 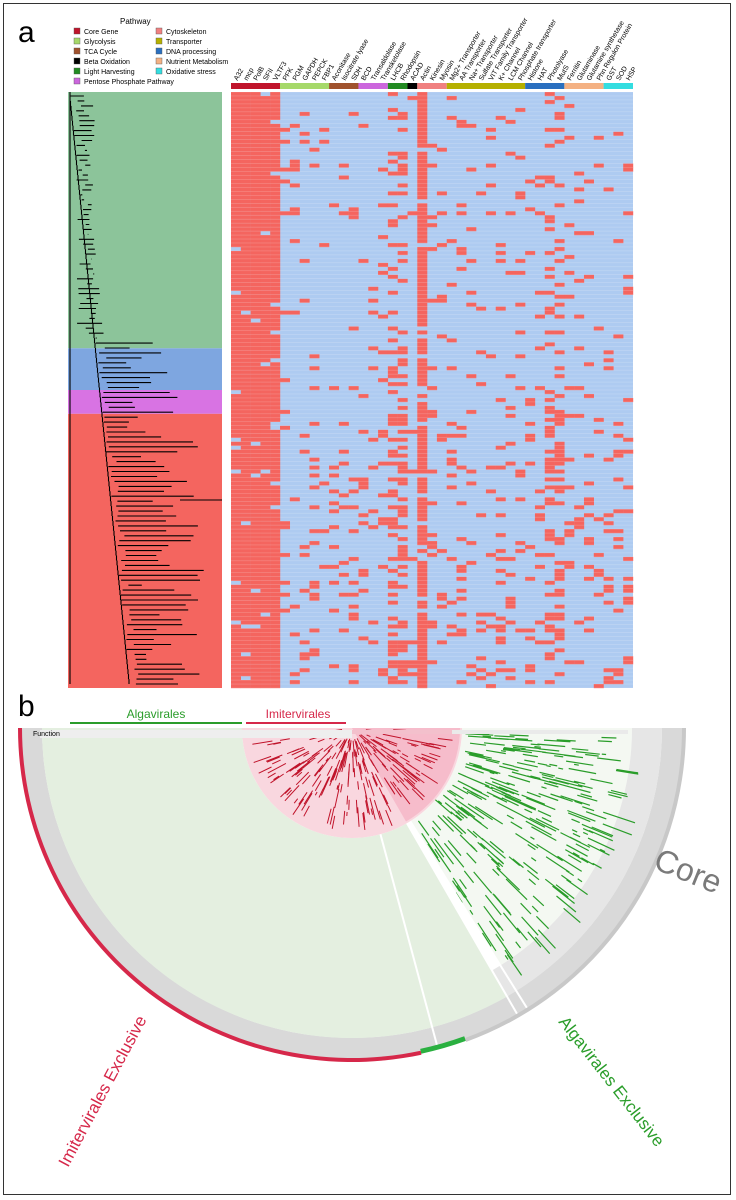 What do you see at coordinates (135, 21) in the screenshot?
I see `legend-title: Pathway` at bounding box center [135, 21].